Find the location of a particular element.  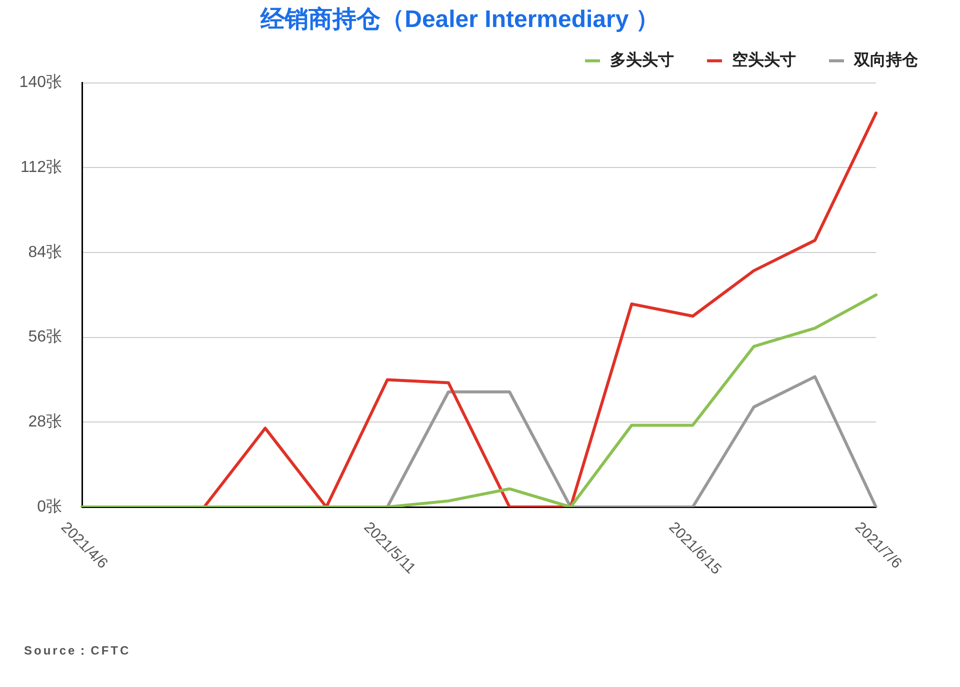

chart-title: 经销商持仓（Dealer Intermediary ） is located at coordinates (460, 20).